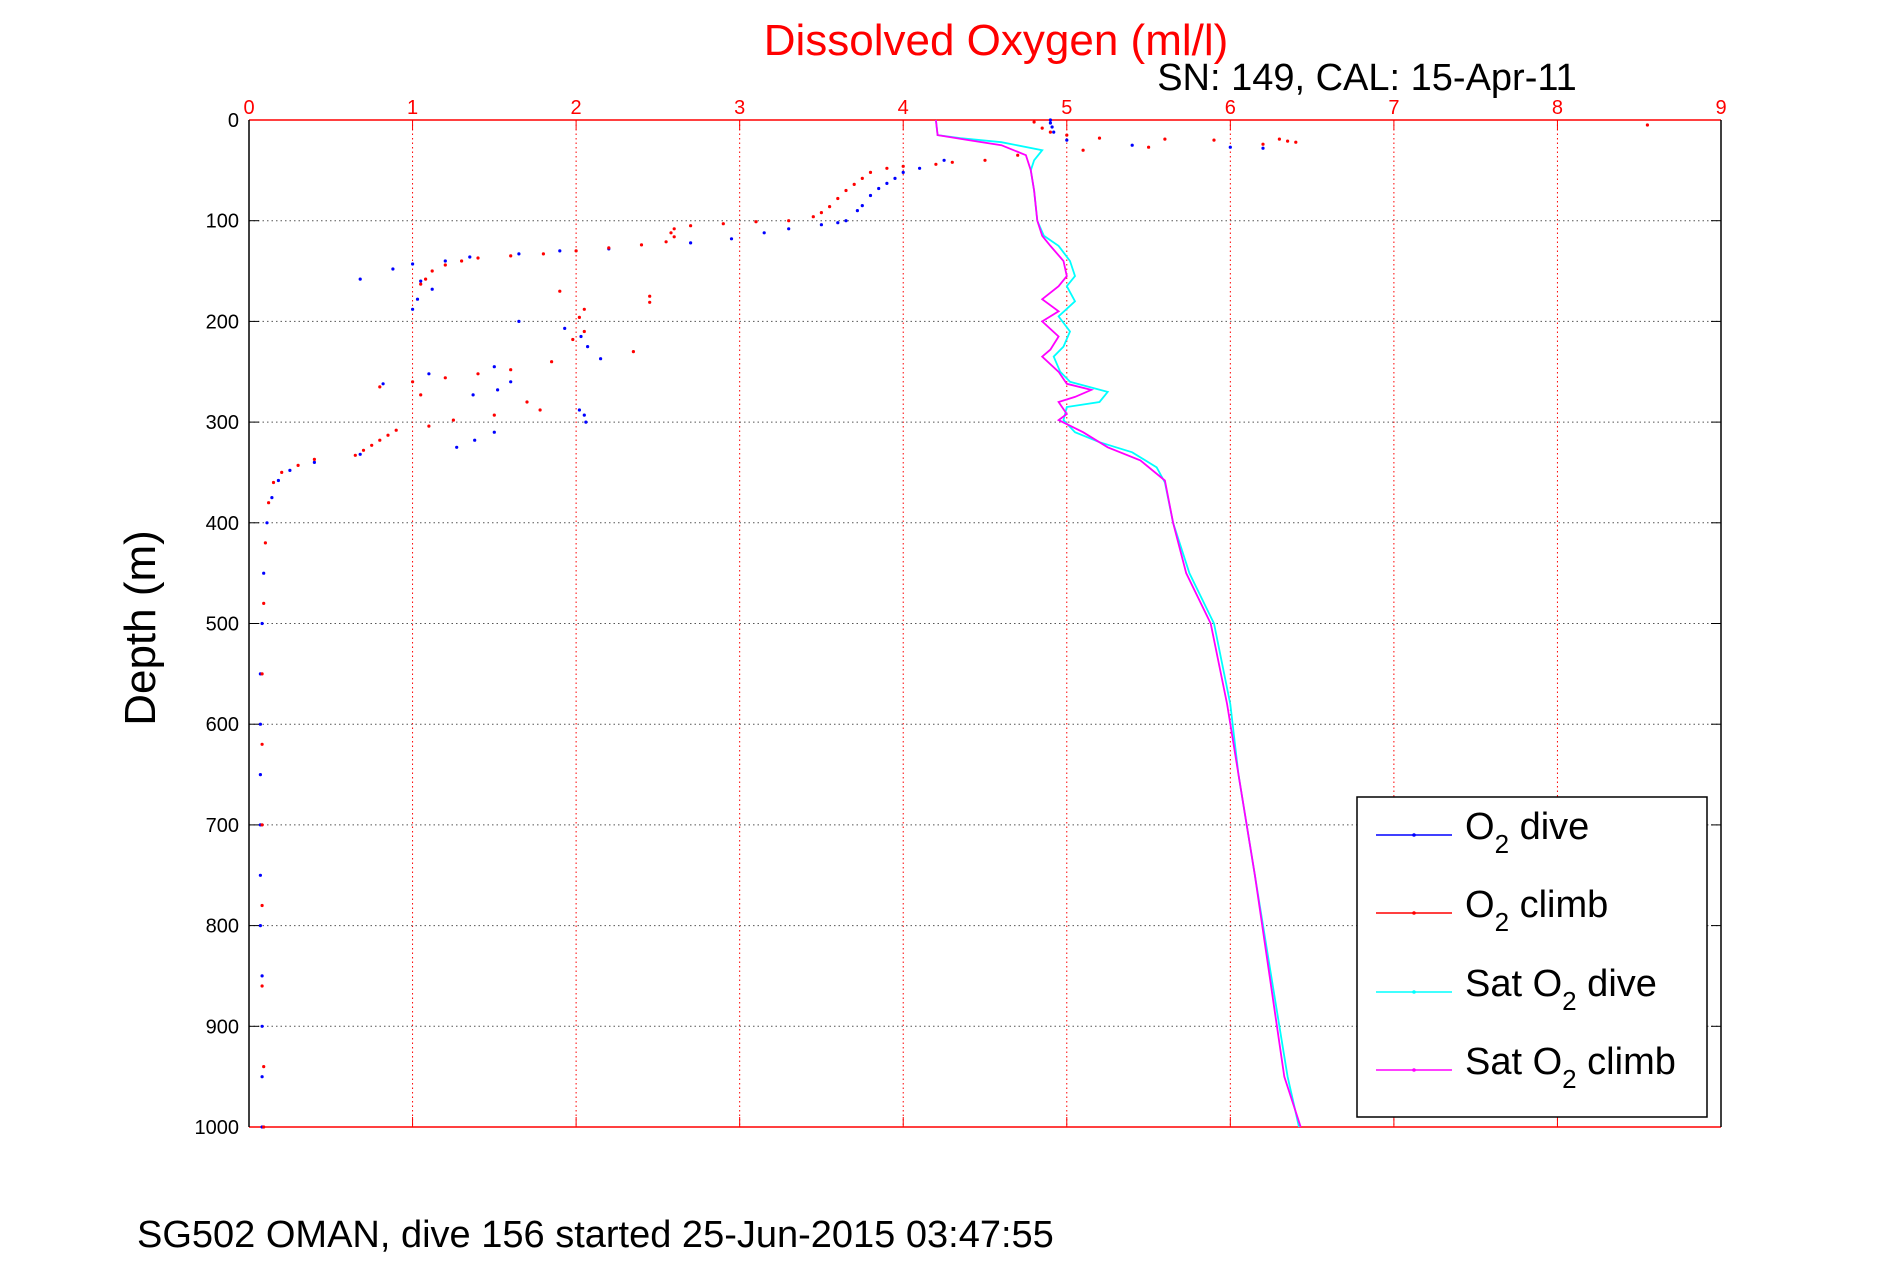 This screenshot has height=1262, width=1891. What do you see at coordinates (222, 222) in the screenshot?
I see `y-tick-label: 100` at bounding box center [222, 222].